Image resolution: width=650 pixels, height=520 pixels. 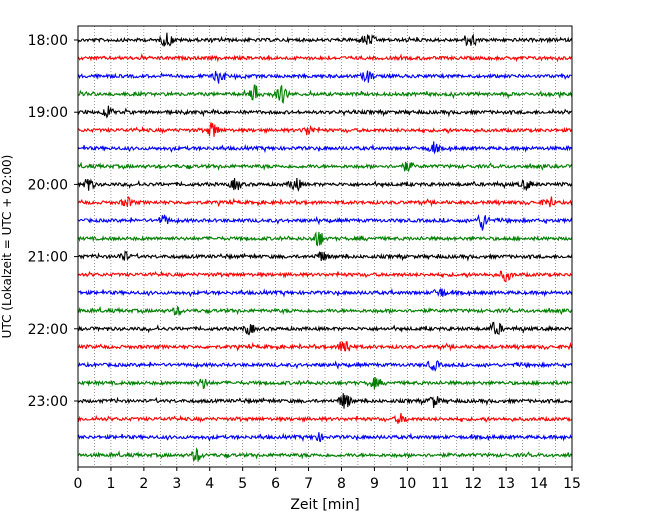 What do you see at coordinates (324, 505) in the screenshot?
I see `x-axis-label: Zeit [min]` at bounding box center [324, 505].